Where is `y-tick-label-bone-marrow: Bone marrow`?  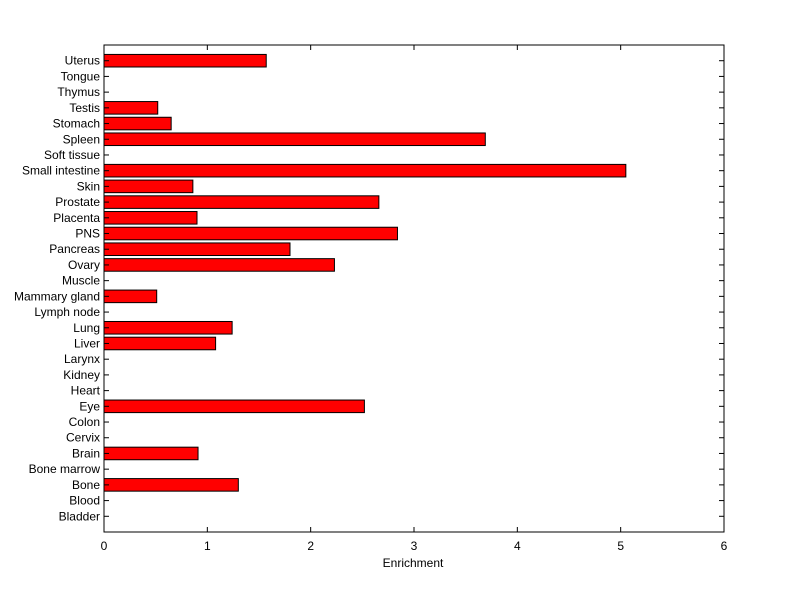 y-tick-label-bone-marrow: Bone marrow is located at coordinates (65, 469).